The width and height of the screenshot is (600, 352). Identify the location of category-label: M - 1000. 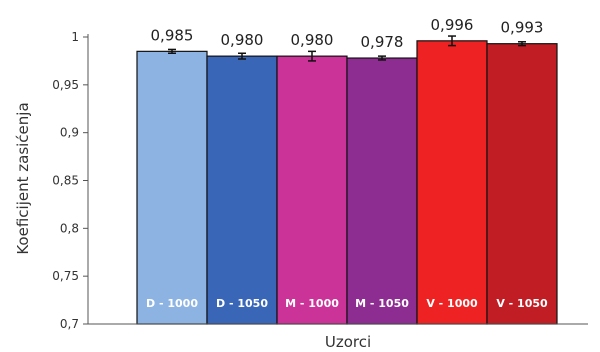
(312, 303).